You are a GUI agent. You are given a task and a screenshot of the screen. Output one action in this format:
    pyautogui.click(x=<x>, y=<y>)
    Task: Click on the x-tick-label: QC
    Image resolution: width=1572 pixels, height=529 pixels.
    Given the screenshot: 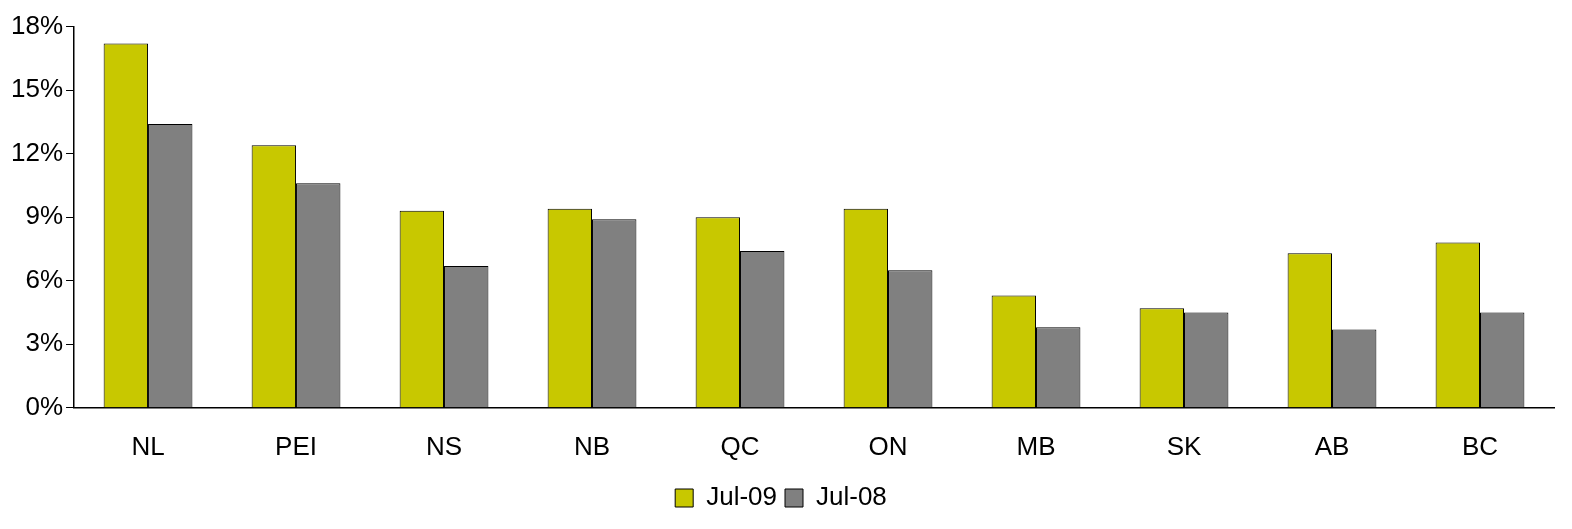 What is the action you would take?
    pyautogui.click(x=740, y=445)
    